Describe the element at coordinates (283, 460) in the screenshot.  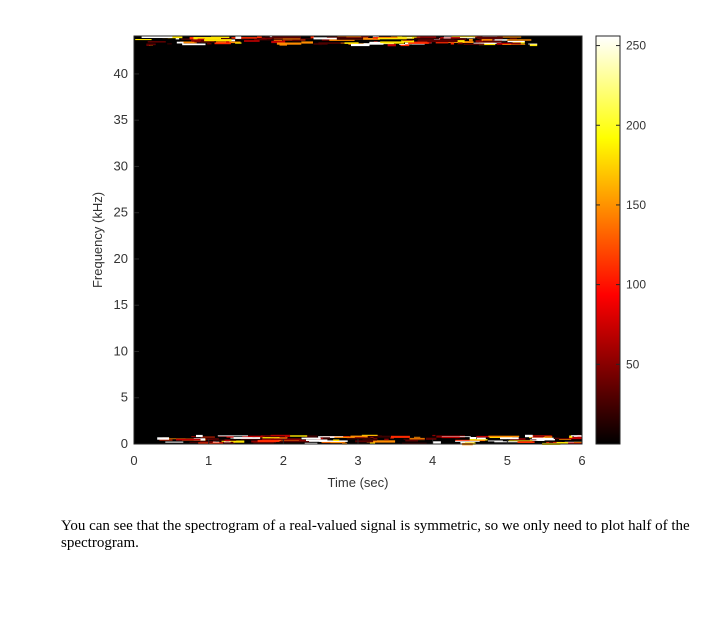
I see `x-tick-label: 2` at that location.